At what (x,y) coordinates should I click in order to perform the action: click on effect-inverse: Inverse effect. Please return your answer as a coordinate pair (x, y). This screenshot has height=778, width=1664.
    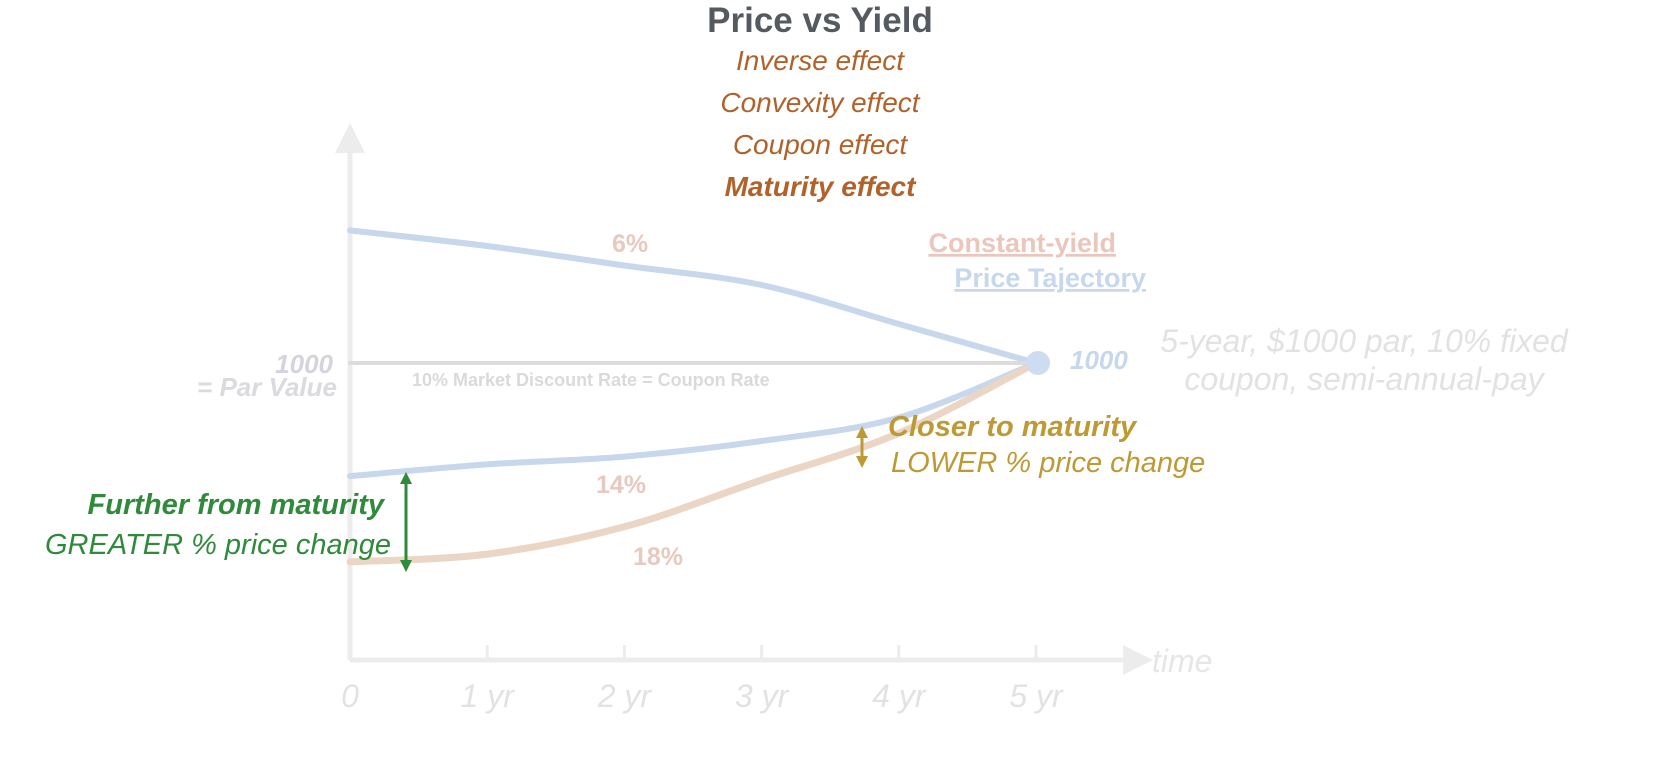
    Looking at the image, I should click on (820, 60).